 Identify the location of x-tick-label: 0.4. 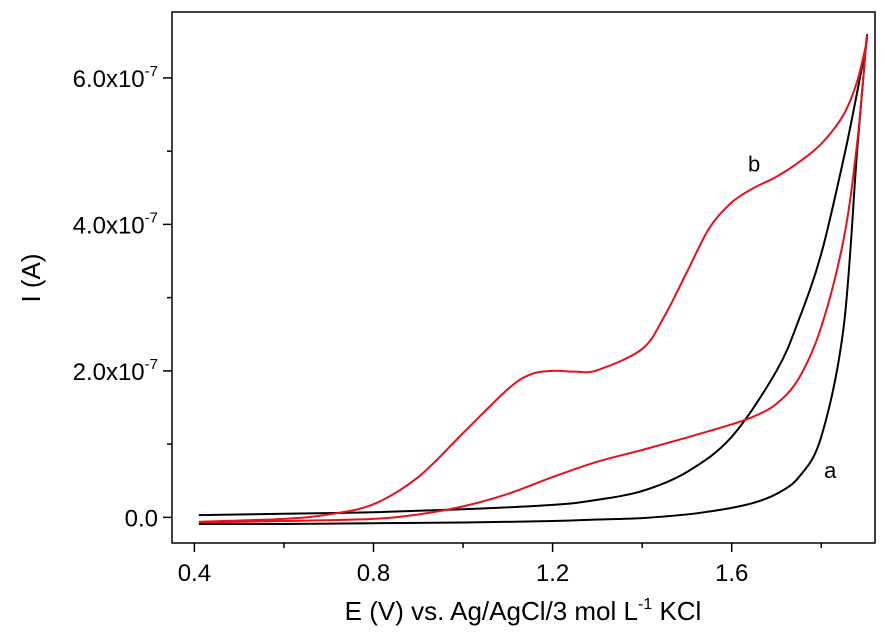
(194, 573).